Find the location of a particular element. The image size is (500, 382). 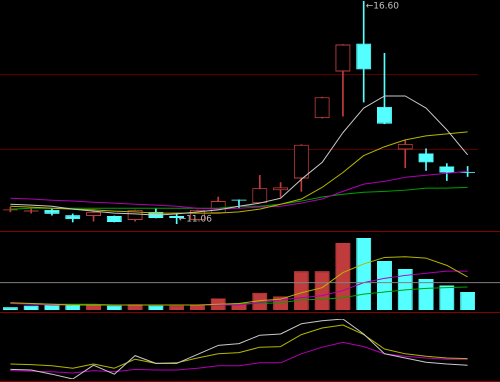

annotation: ←16.60 is located at coordinates (383, 6).